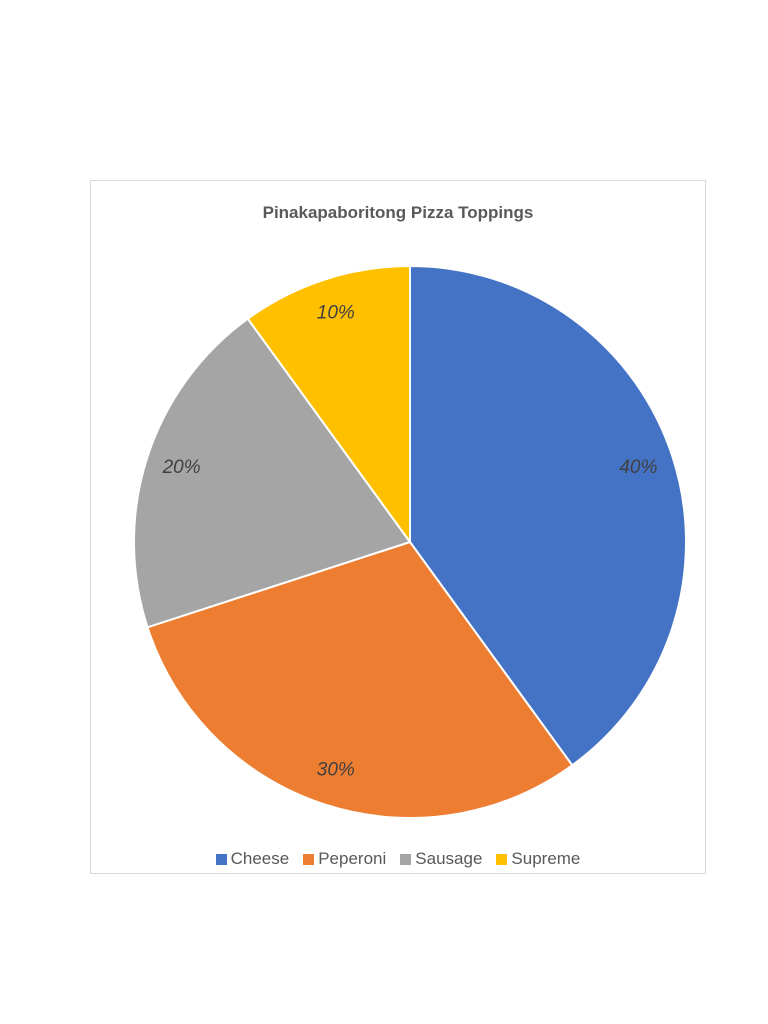  What do you see at coordinates (336, 769) in the screenshot?
I see `data-label-peperoni: 30%` at bounding box center [336, 769].